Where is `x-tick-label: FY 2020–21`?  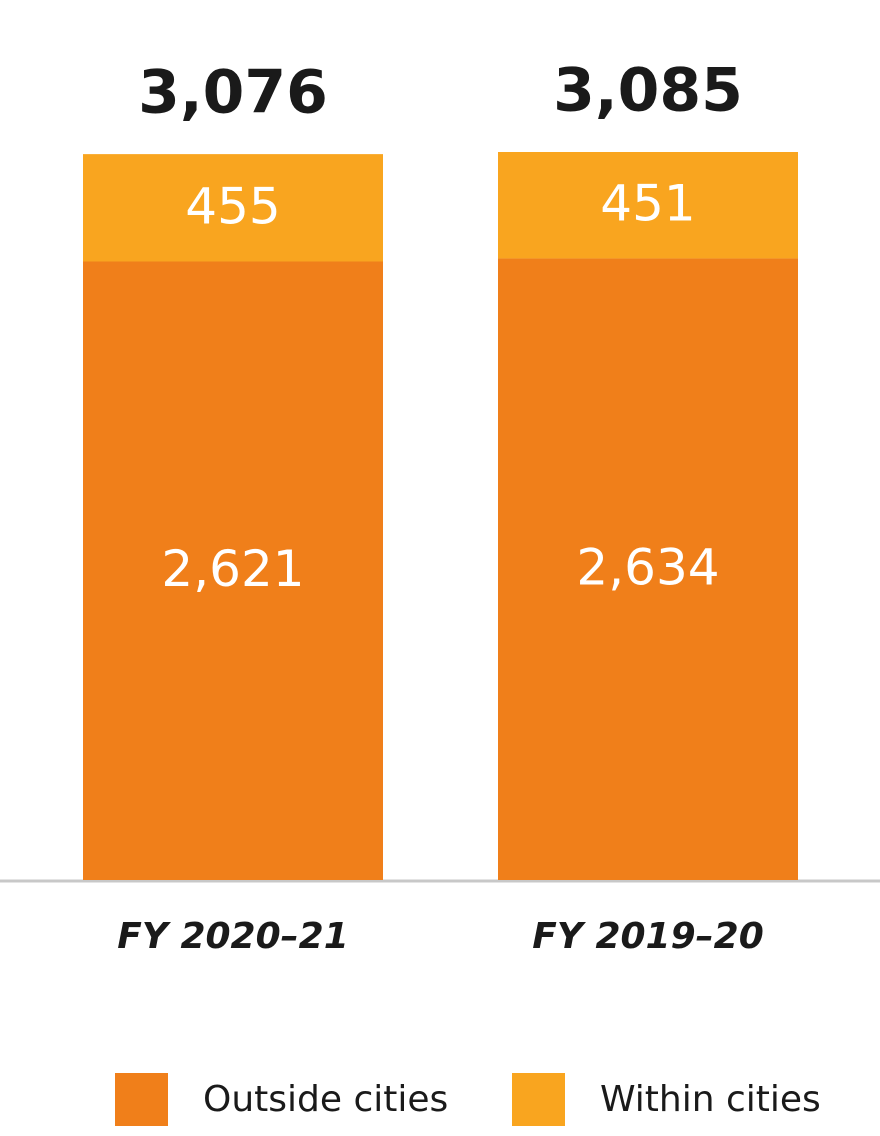
x-tick-label: FY 2020–21 is located at coordinates (233, 936).